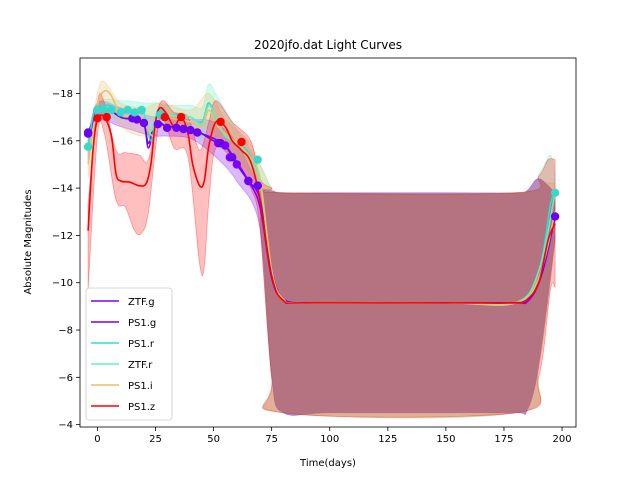 The height and width of the screenshot is (480, 640). I want to click on x-tick-label-0: 0, so click(97, 439).